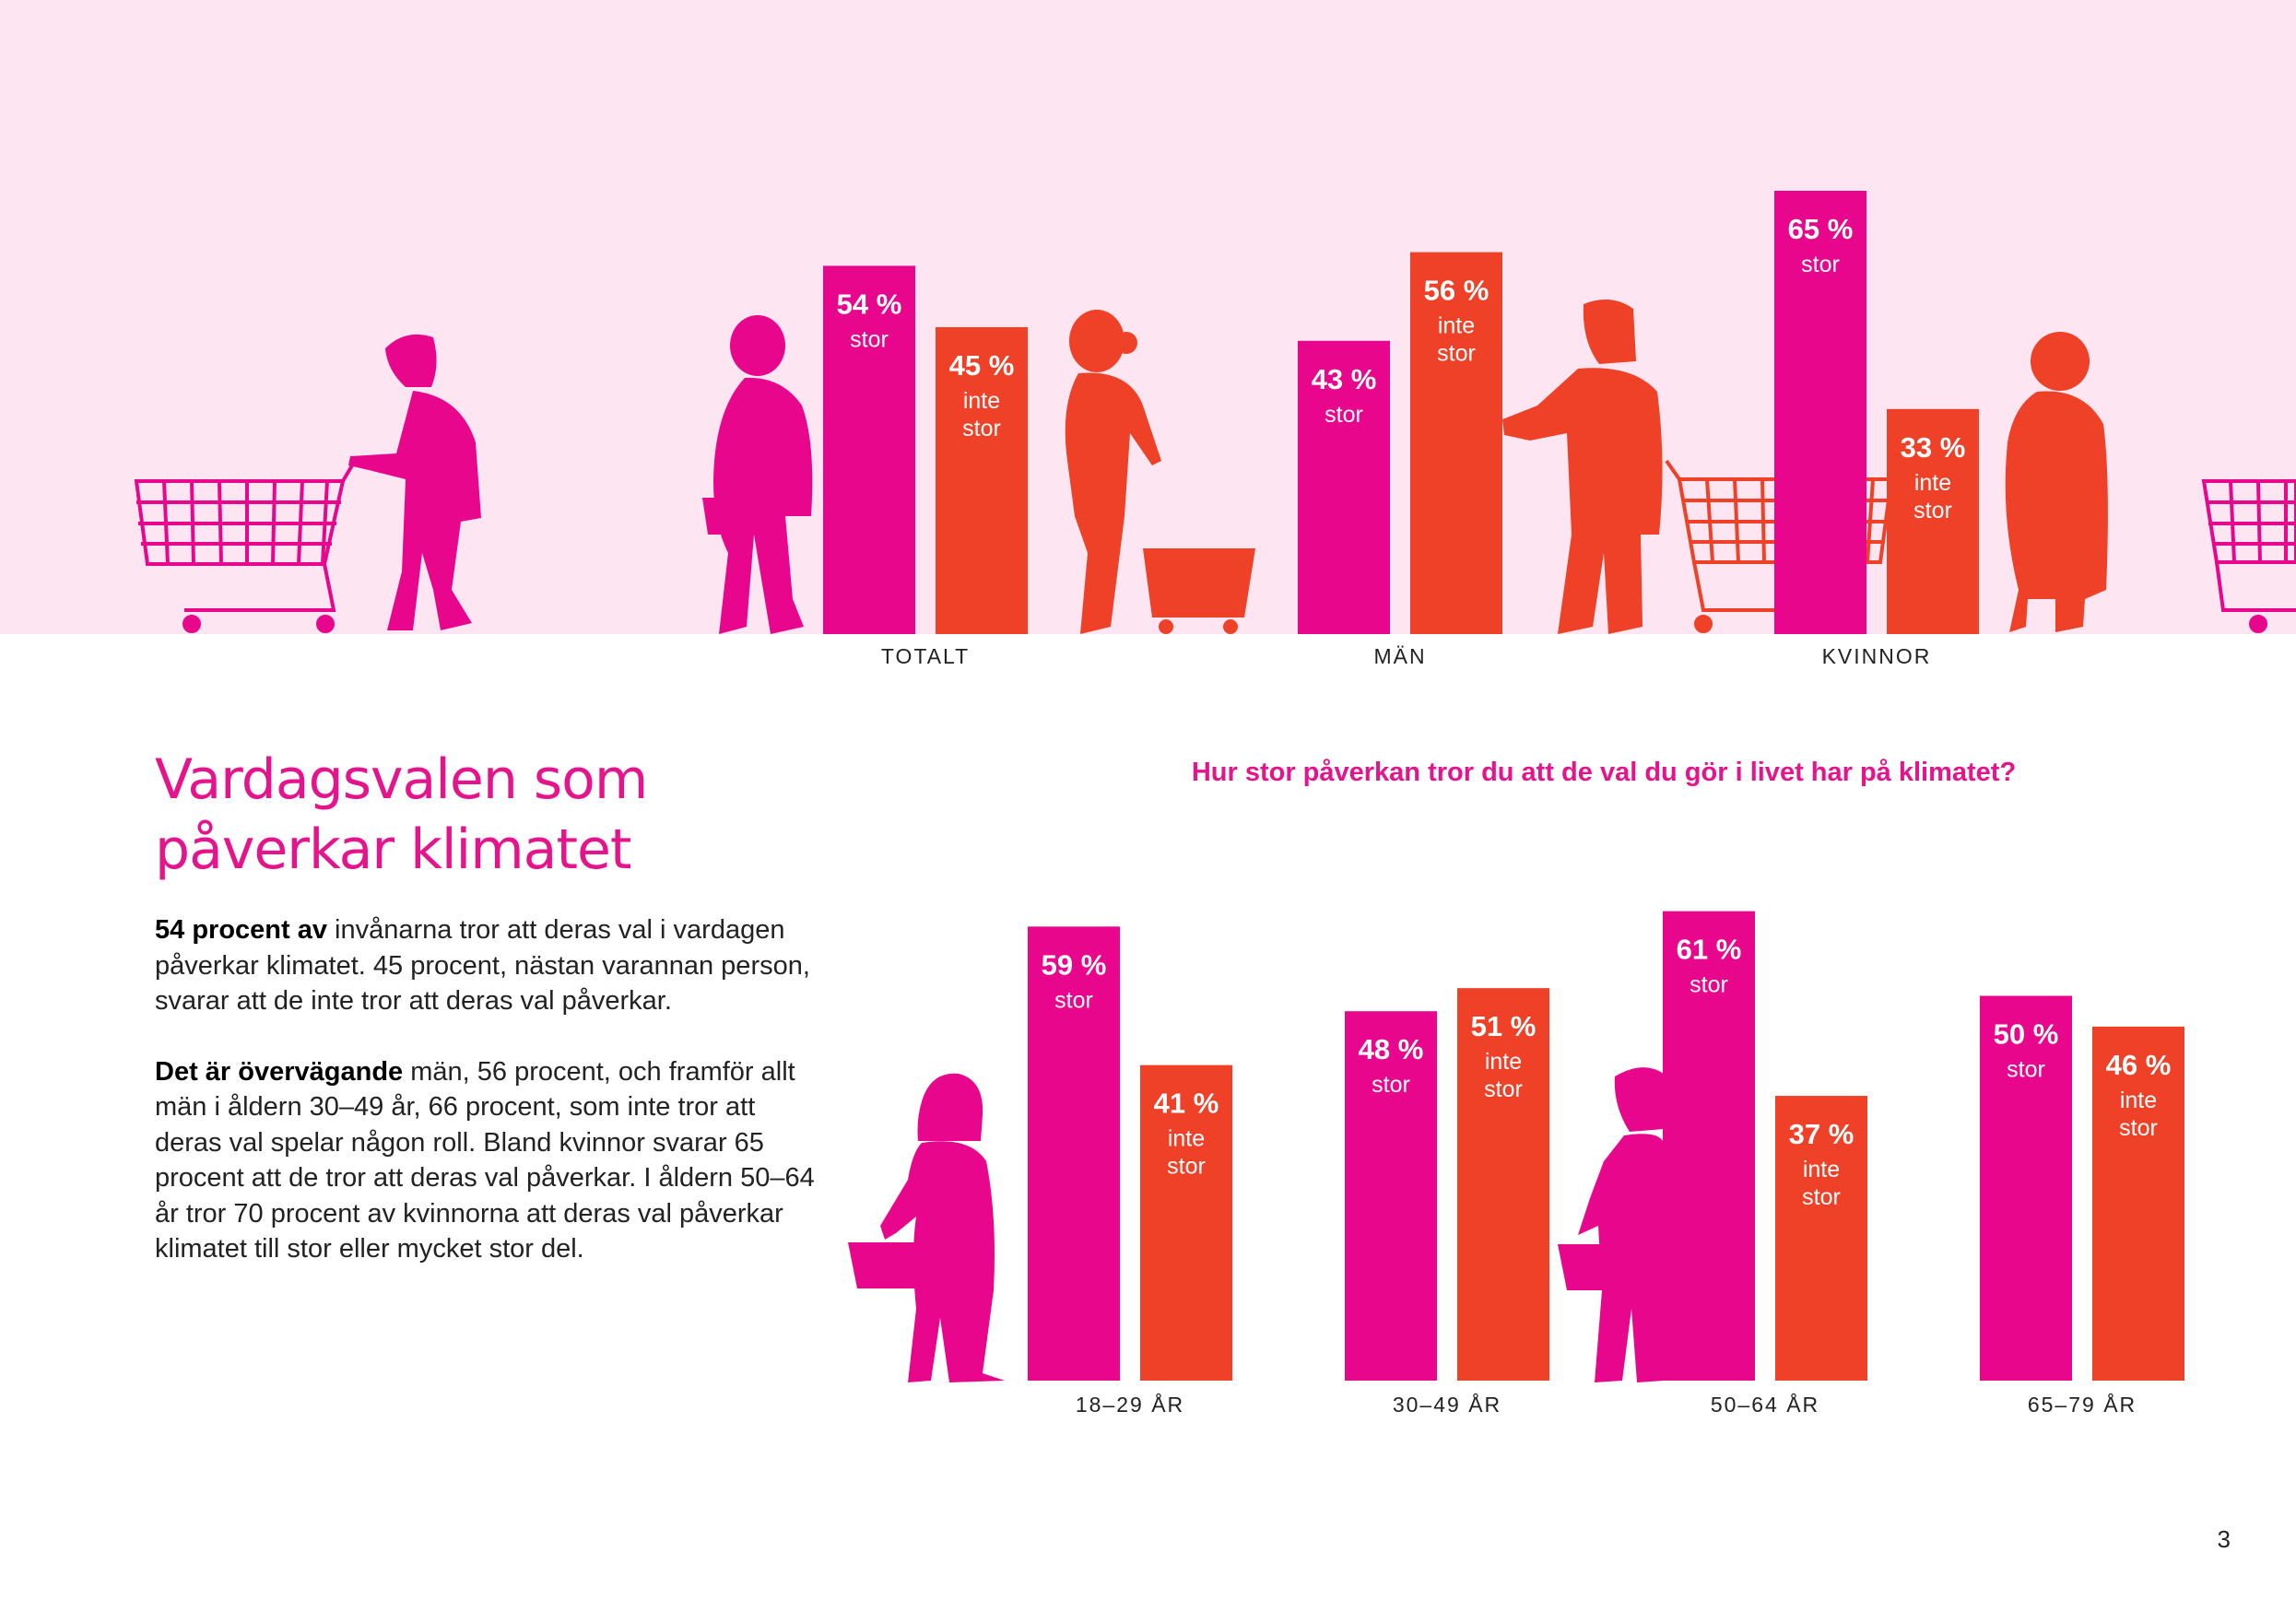 The image size is (2296, 1623). Describe the element at coordinates (401, 779) in the screenshot. I see `heading-line-1: Vardagsvalen som` at that location.